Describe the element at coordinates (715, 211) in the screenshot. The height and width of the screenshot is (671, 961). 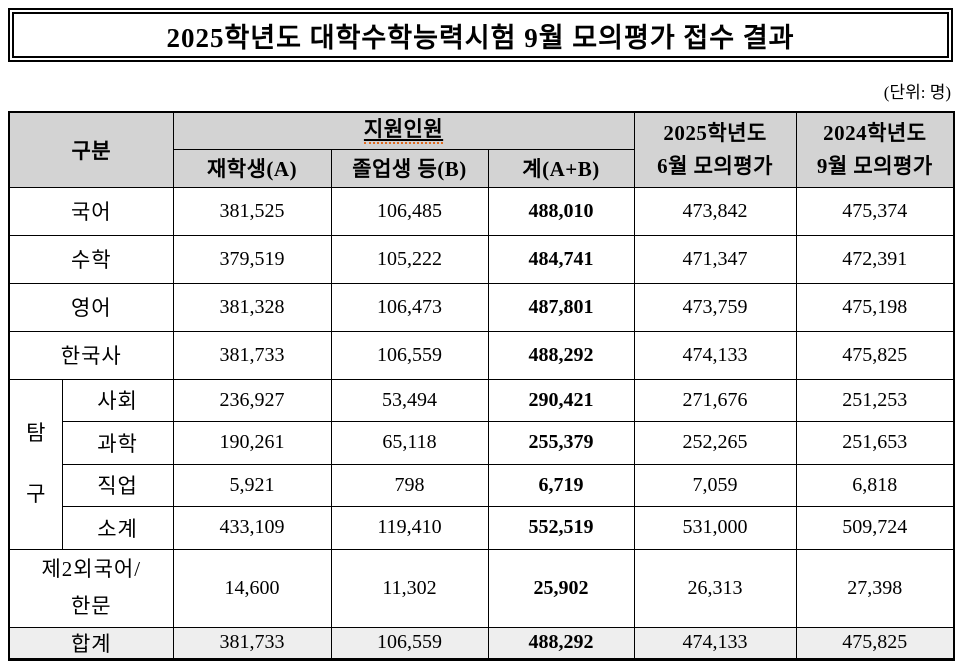
I see `cell-value: 473,842` at that location.